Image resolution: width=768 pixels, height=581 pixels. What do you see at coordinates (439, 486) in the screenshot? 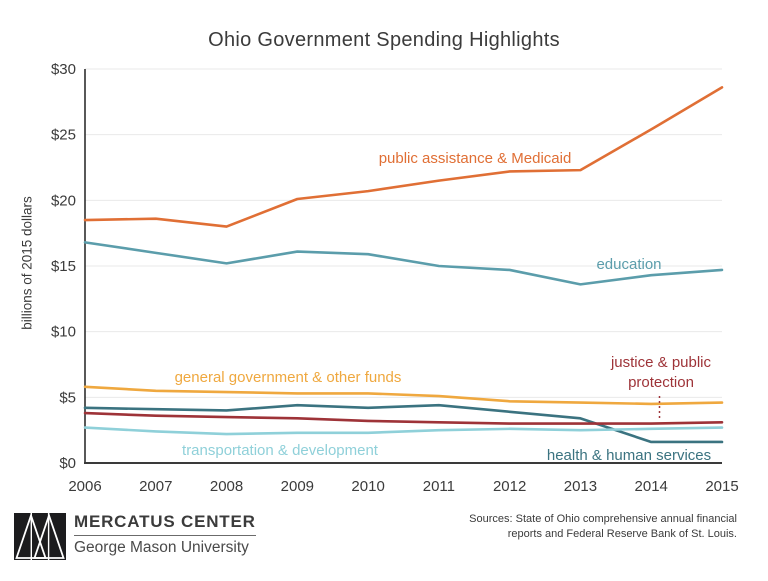
I see `x-tick-label: 2011` at bounding box center [439, 486].